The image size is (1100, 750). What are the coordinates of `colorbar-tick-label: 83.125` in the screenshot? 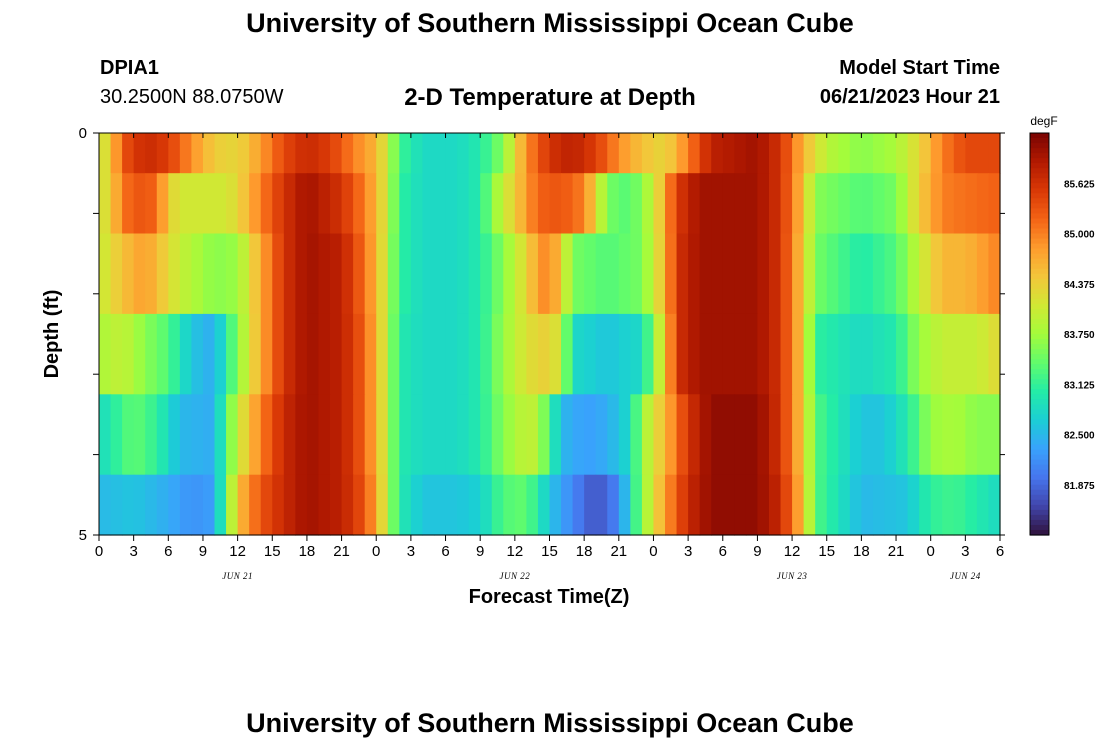 It's located at (1079, 385).